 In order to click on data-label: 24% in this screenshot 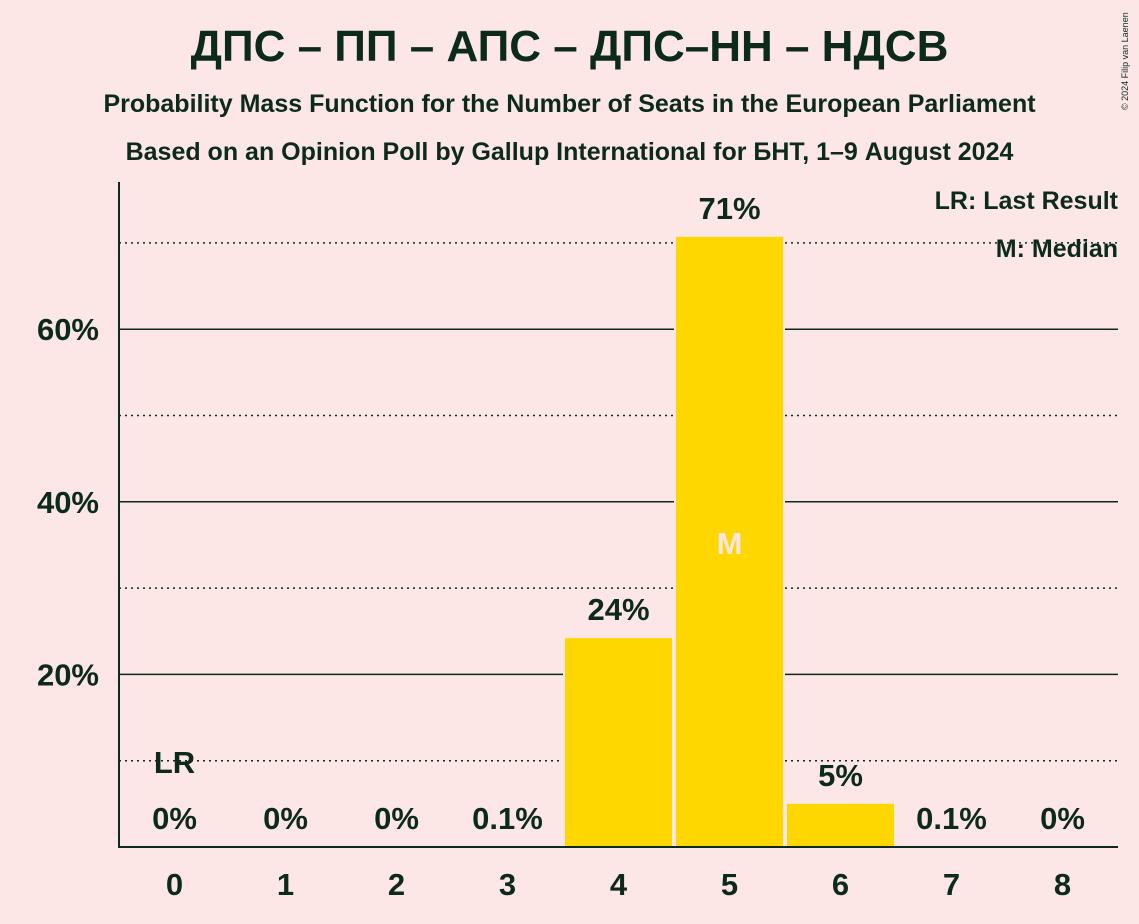, I will do `click(618, 609)`.